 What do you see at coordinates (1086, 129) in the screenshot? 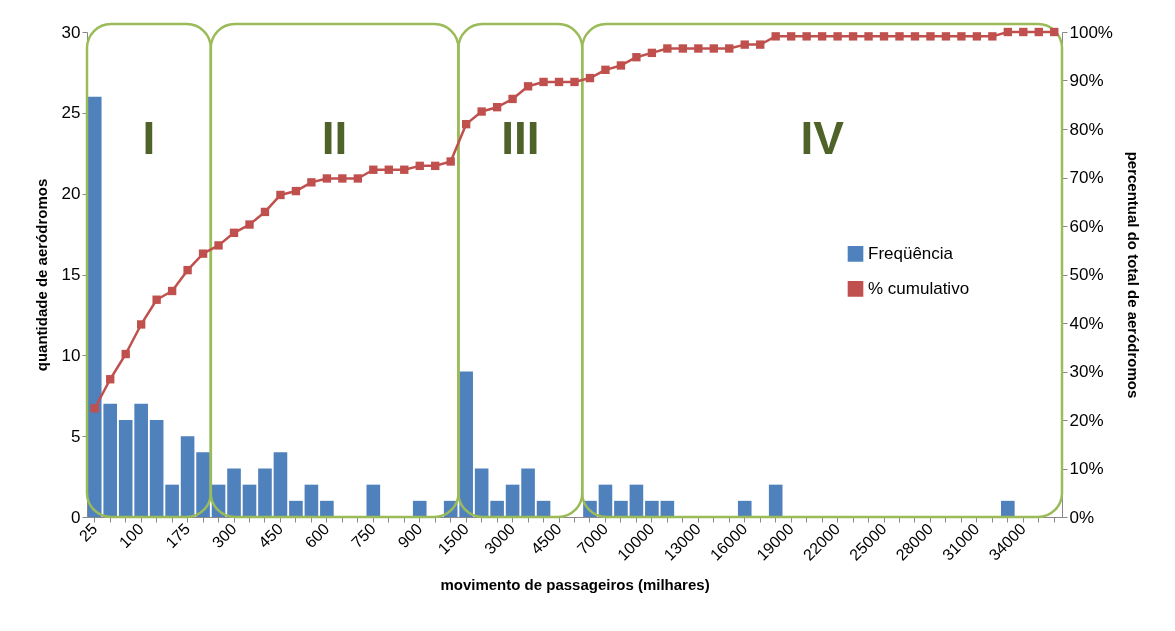
I see `y2-tick-label: 80%` at bounding box center [1086, 129].